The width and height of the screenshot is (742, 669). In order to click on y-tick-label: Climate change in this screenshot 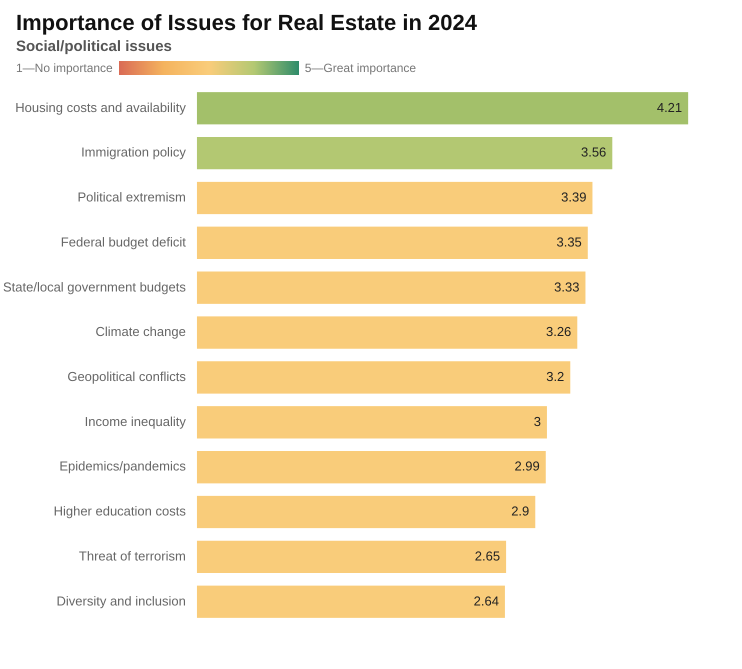, I will do `click(141, 332)`.